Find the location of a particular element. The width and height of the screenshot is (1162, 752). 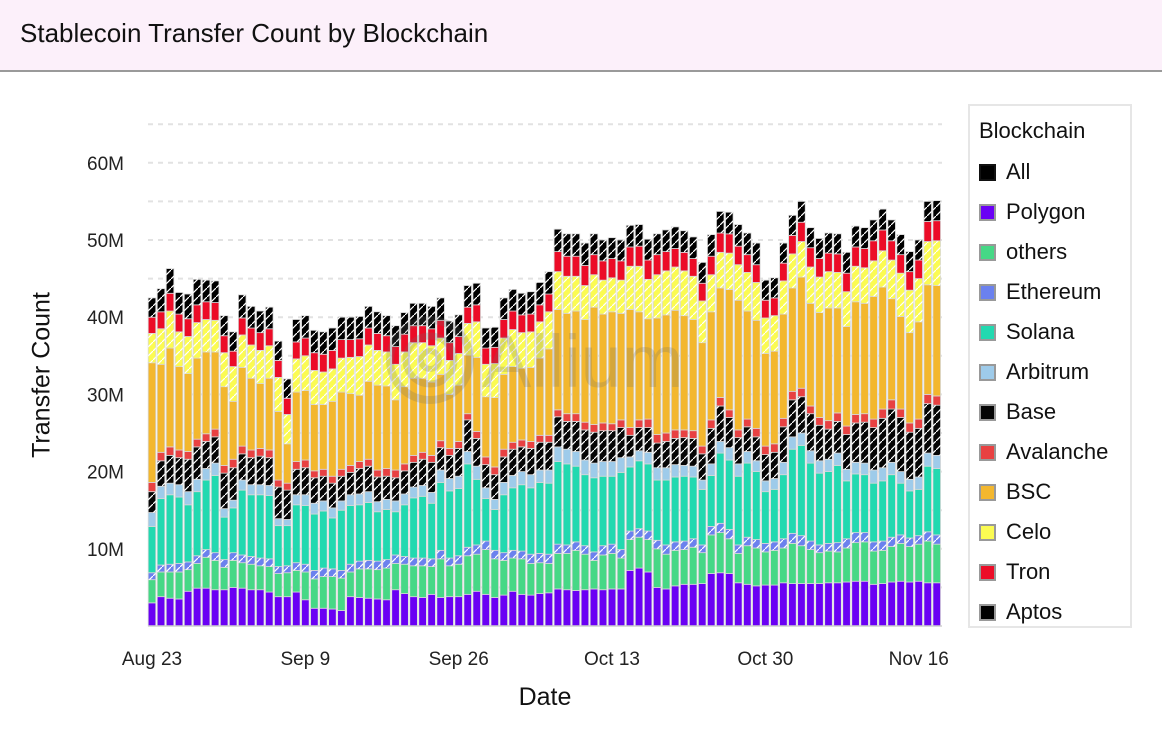

legend-item-celo: Celo is located at coordinates (1015, 532).